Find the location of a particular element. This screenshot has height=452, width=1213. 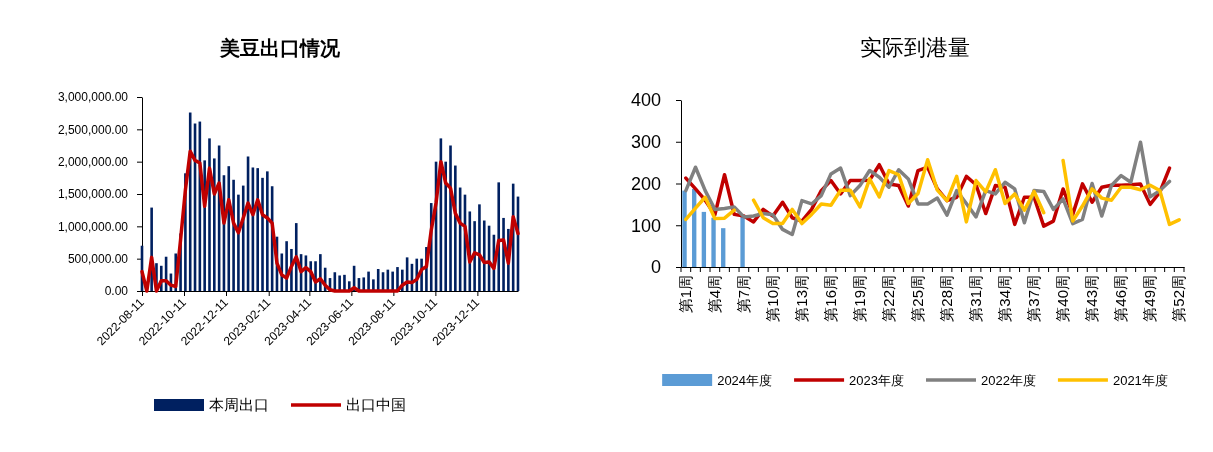

y-tick-label: 0.00 is located at coordinates (116, 291).